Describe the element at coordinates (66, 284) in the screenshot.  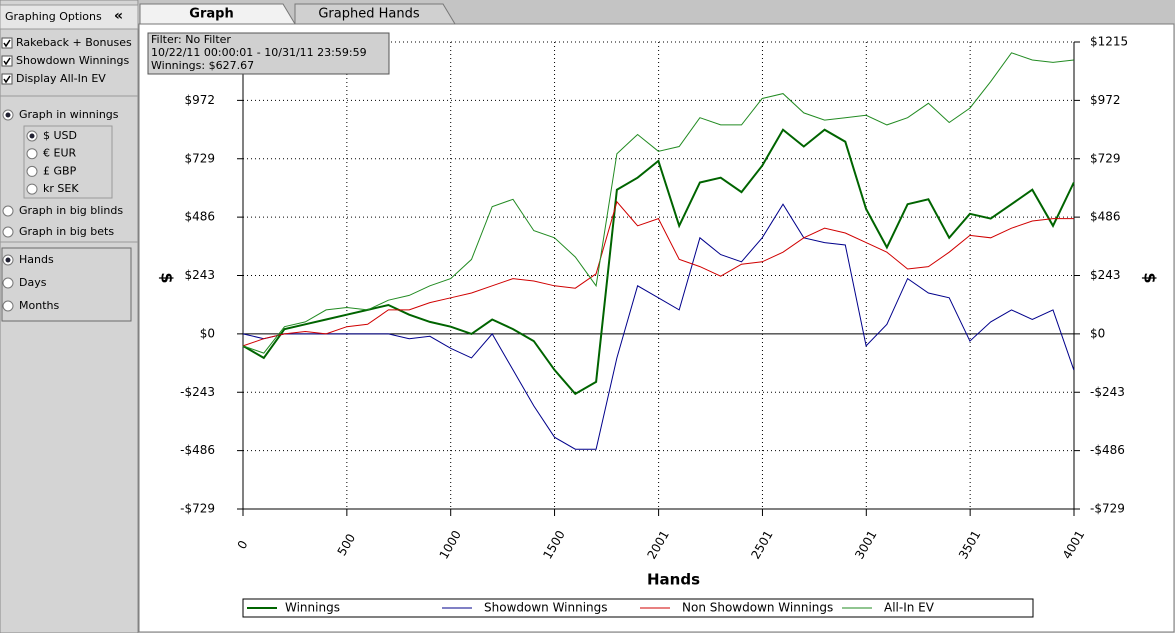
I see `x-mode-group` at that location.